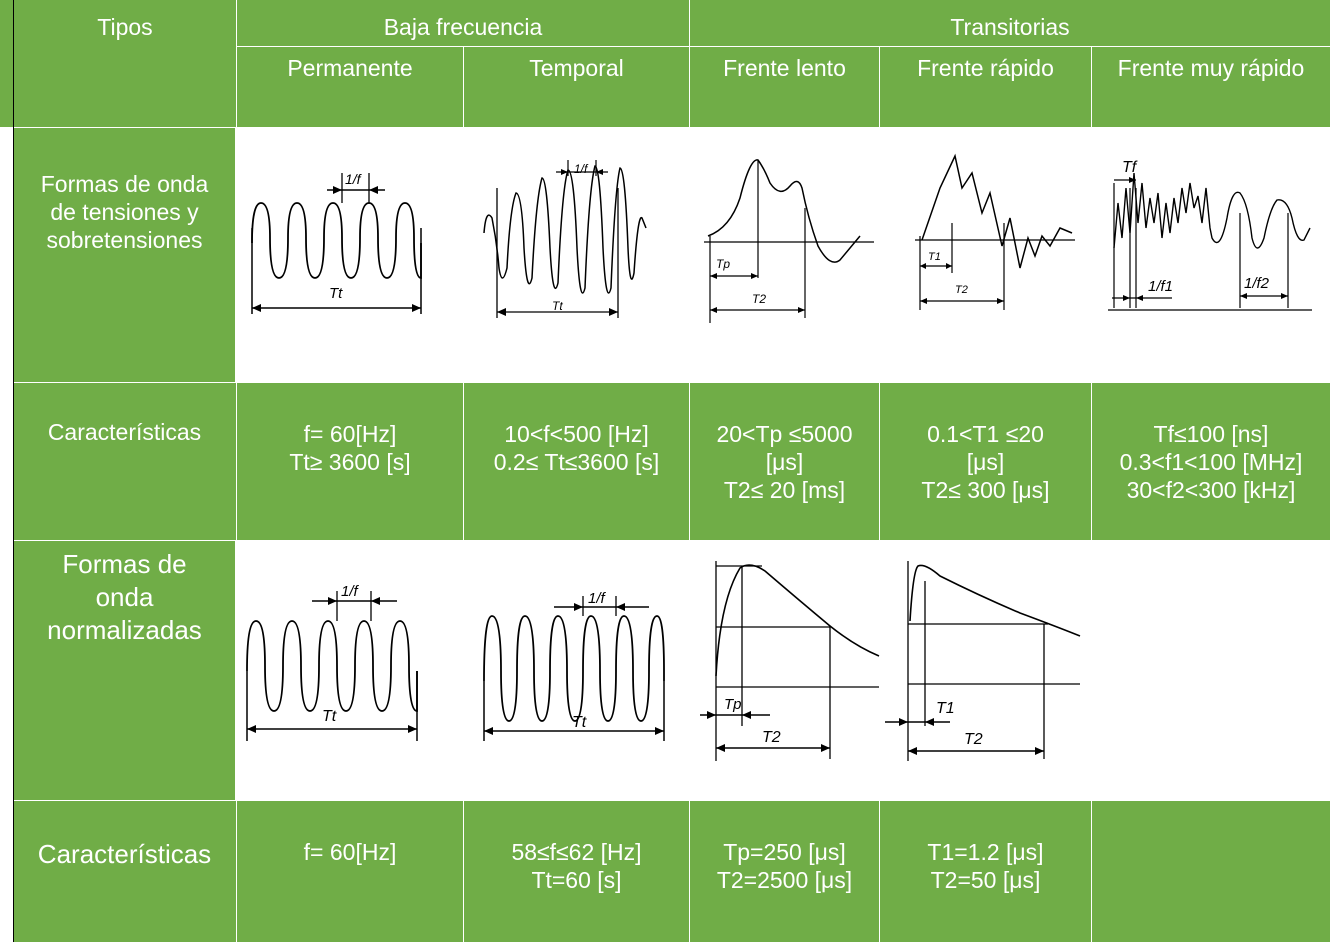  What do you see at coordinates (576, 448) in the screenshot?
I see `char-temporal: 10<f<500 [Hz] 0.2≤ Tt≤3600 [s]` at bounding box center [576, 448].